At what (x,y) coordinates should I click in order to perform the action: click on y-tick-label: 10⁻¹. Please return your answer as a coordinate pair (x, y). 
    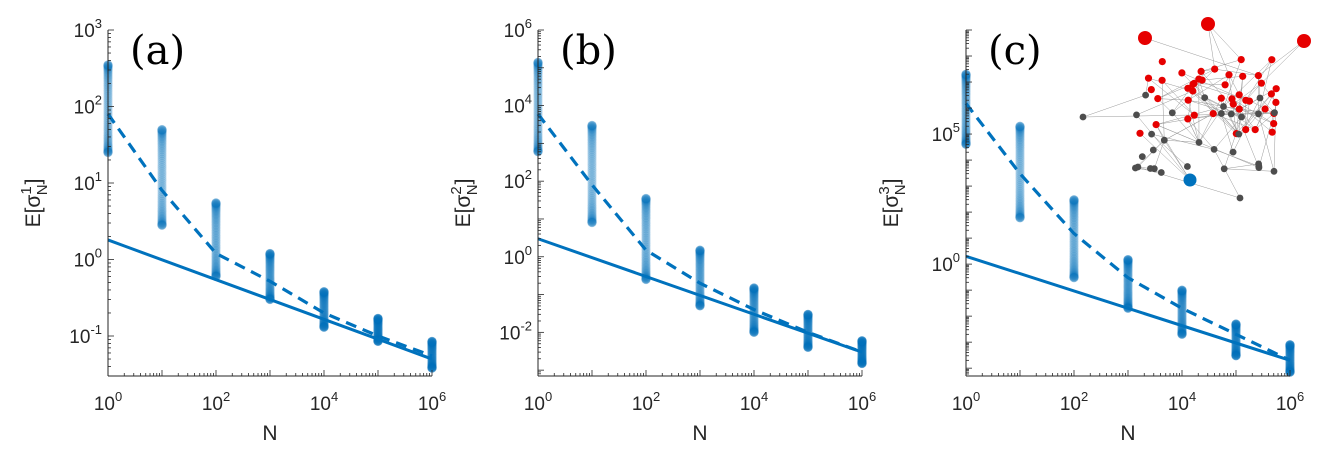
    Looking at the image, I should click on (85, 335).